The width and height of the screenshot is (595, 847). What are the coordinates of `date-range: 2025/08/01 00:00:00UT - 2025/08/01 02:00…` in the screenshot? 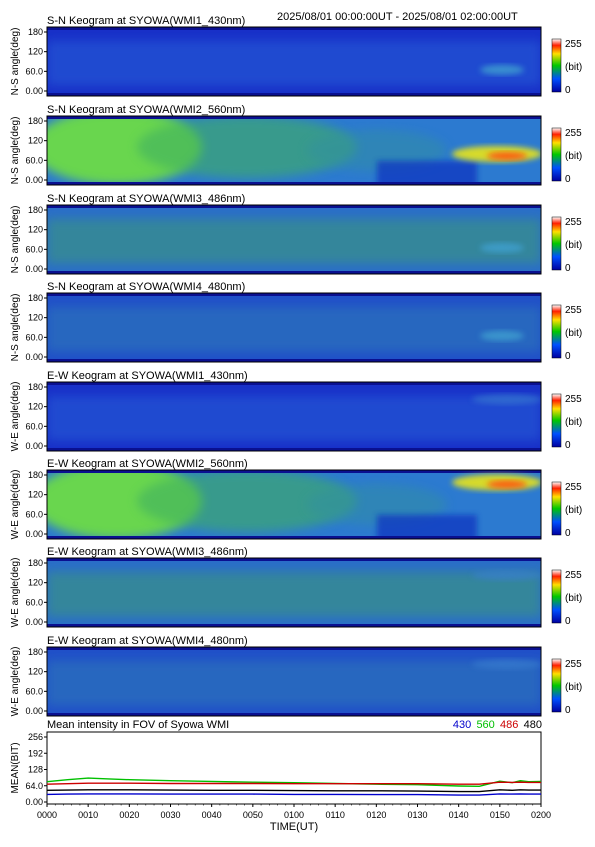 It's located at (397, 17).